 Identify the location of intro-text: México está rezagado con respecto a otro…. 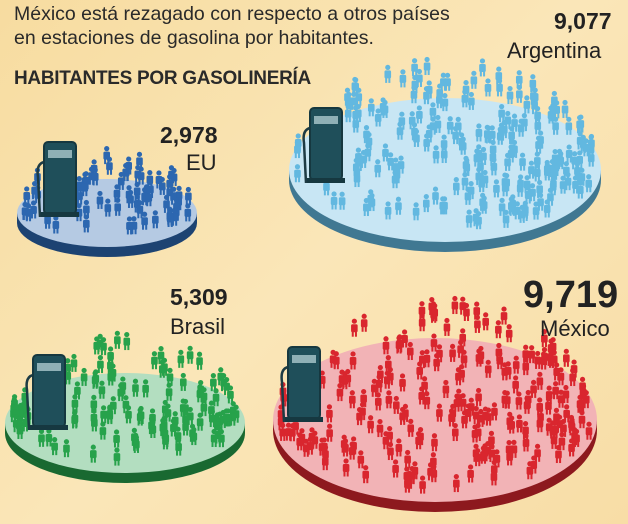
(232, 26).